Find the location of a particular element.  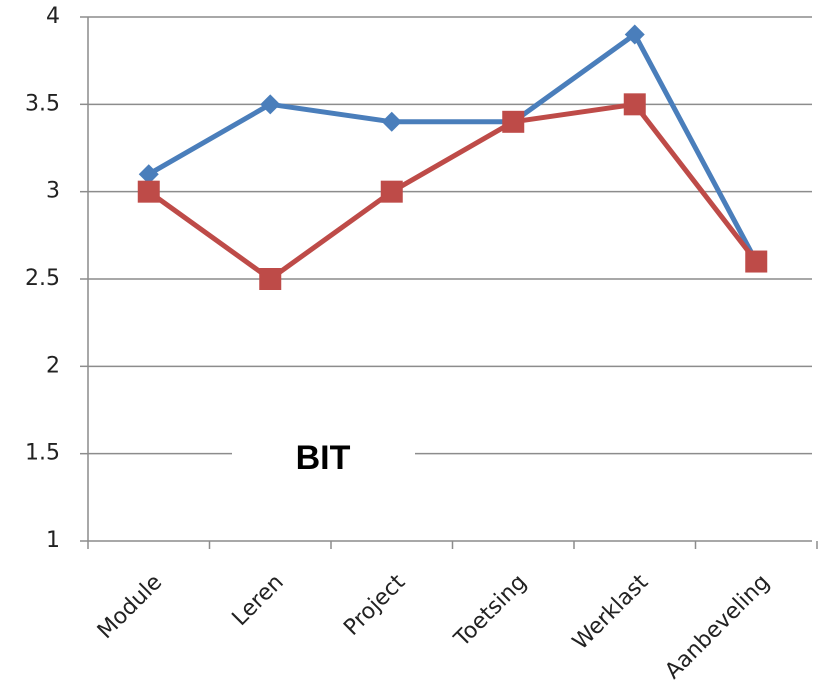

x-tick-label: Project is located at coordinates (374, 605).